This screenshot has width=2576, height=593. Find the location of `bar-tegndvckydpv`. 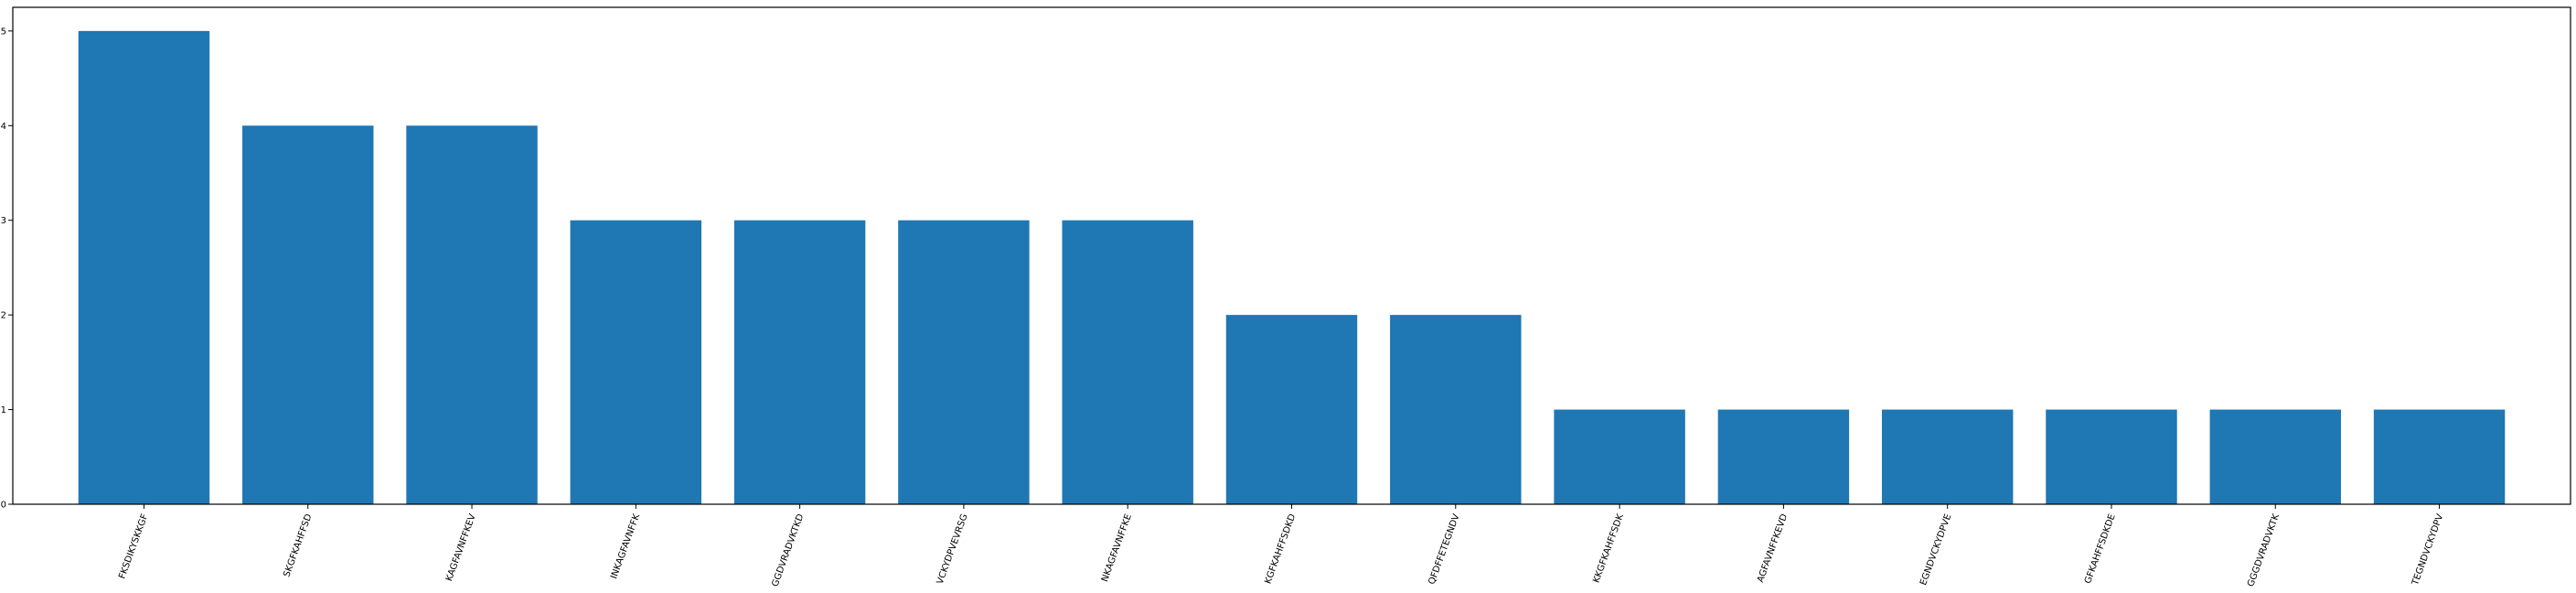

bar-tegndvckydpv is located at coordinates (2439, 456).